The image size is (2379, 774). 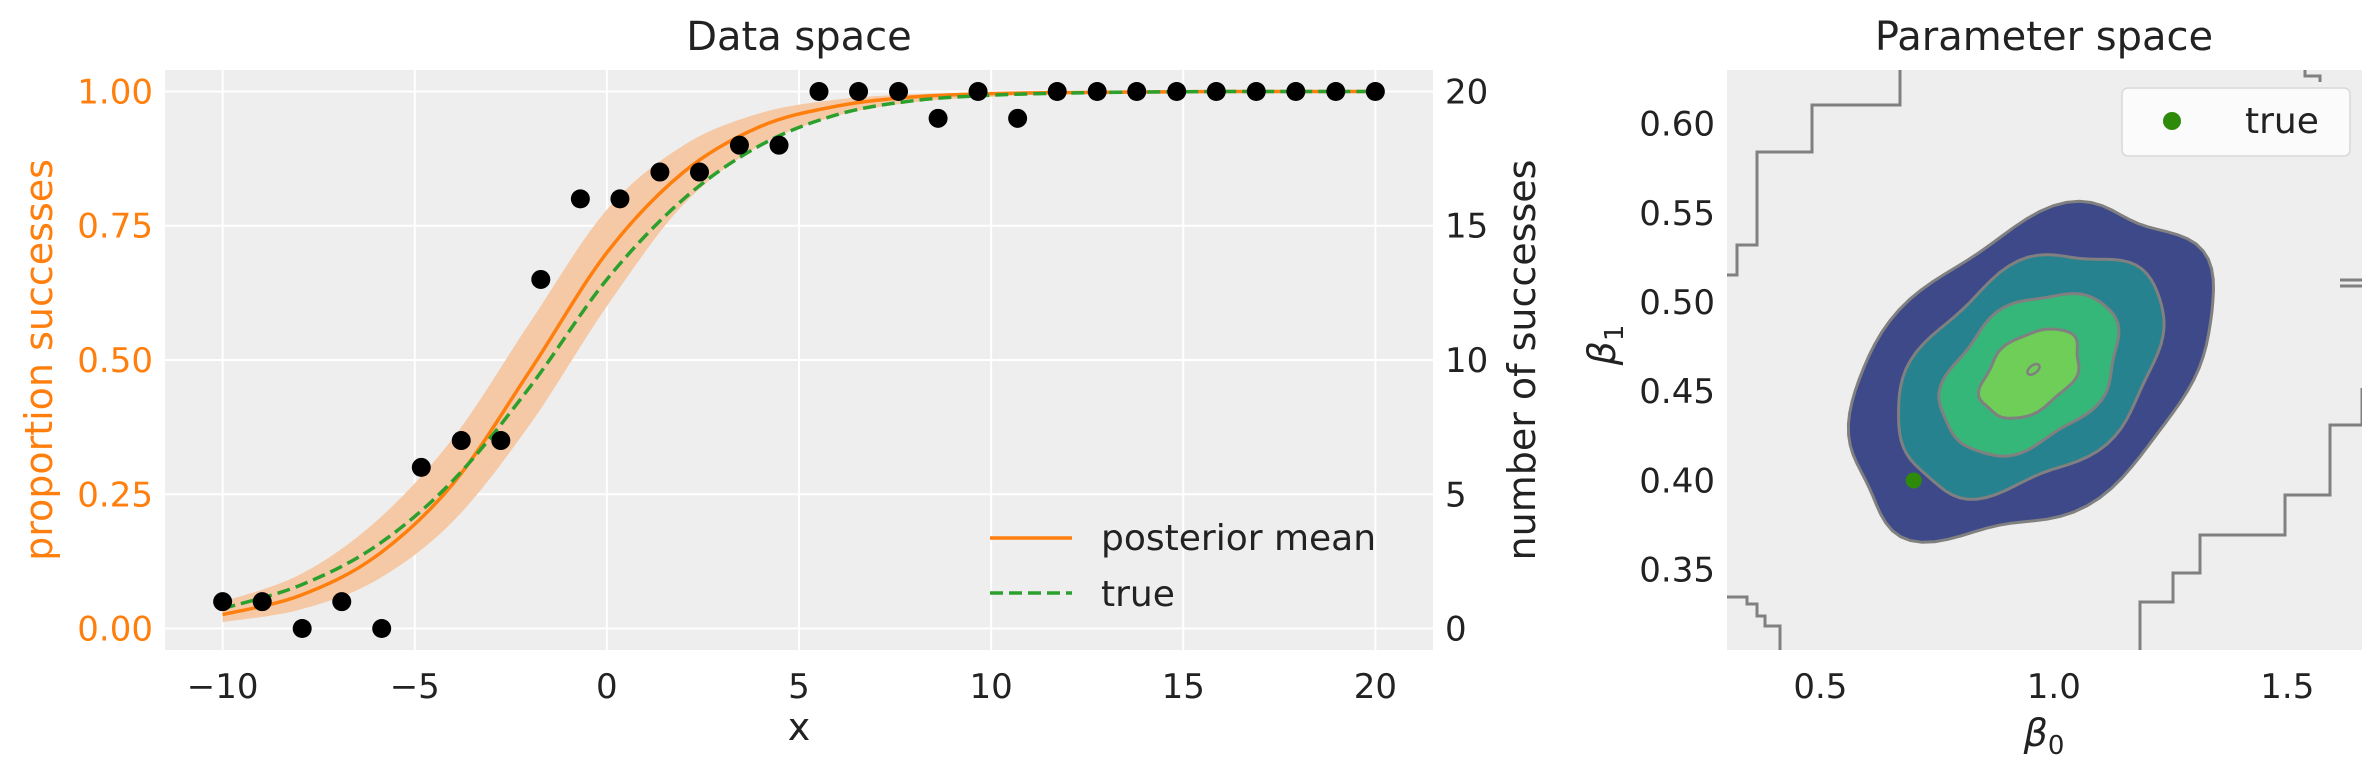 I want to click on y-right-tick-label: 10, so click(x=1466, y=361).